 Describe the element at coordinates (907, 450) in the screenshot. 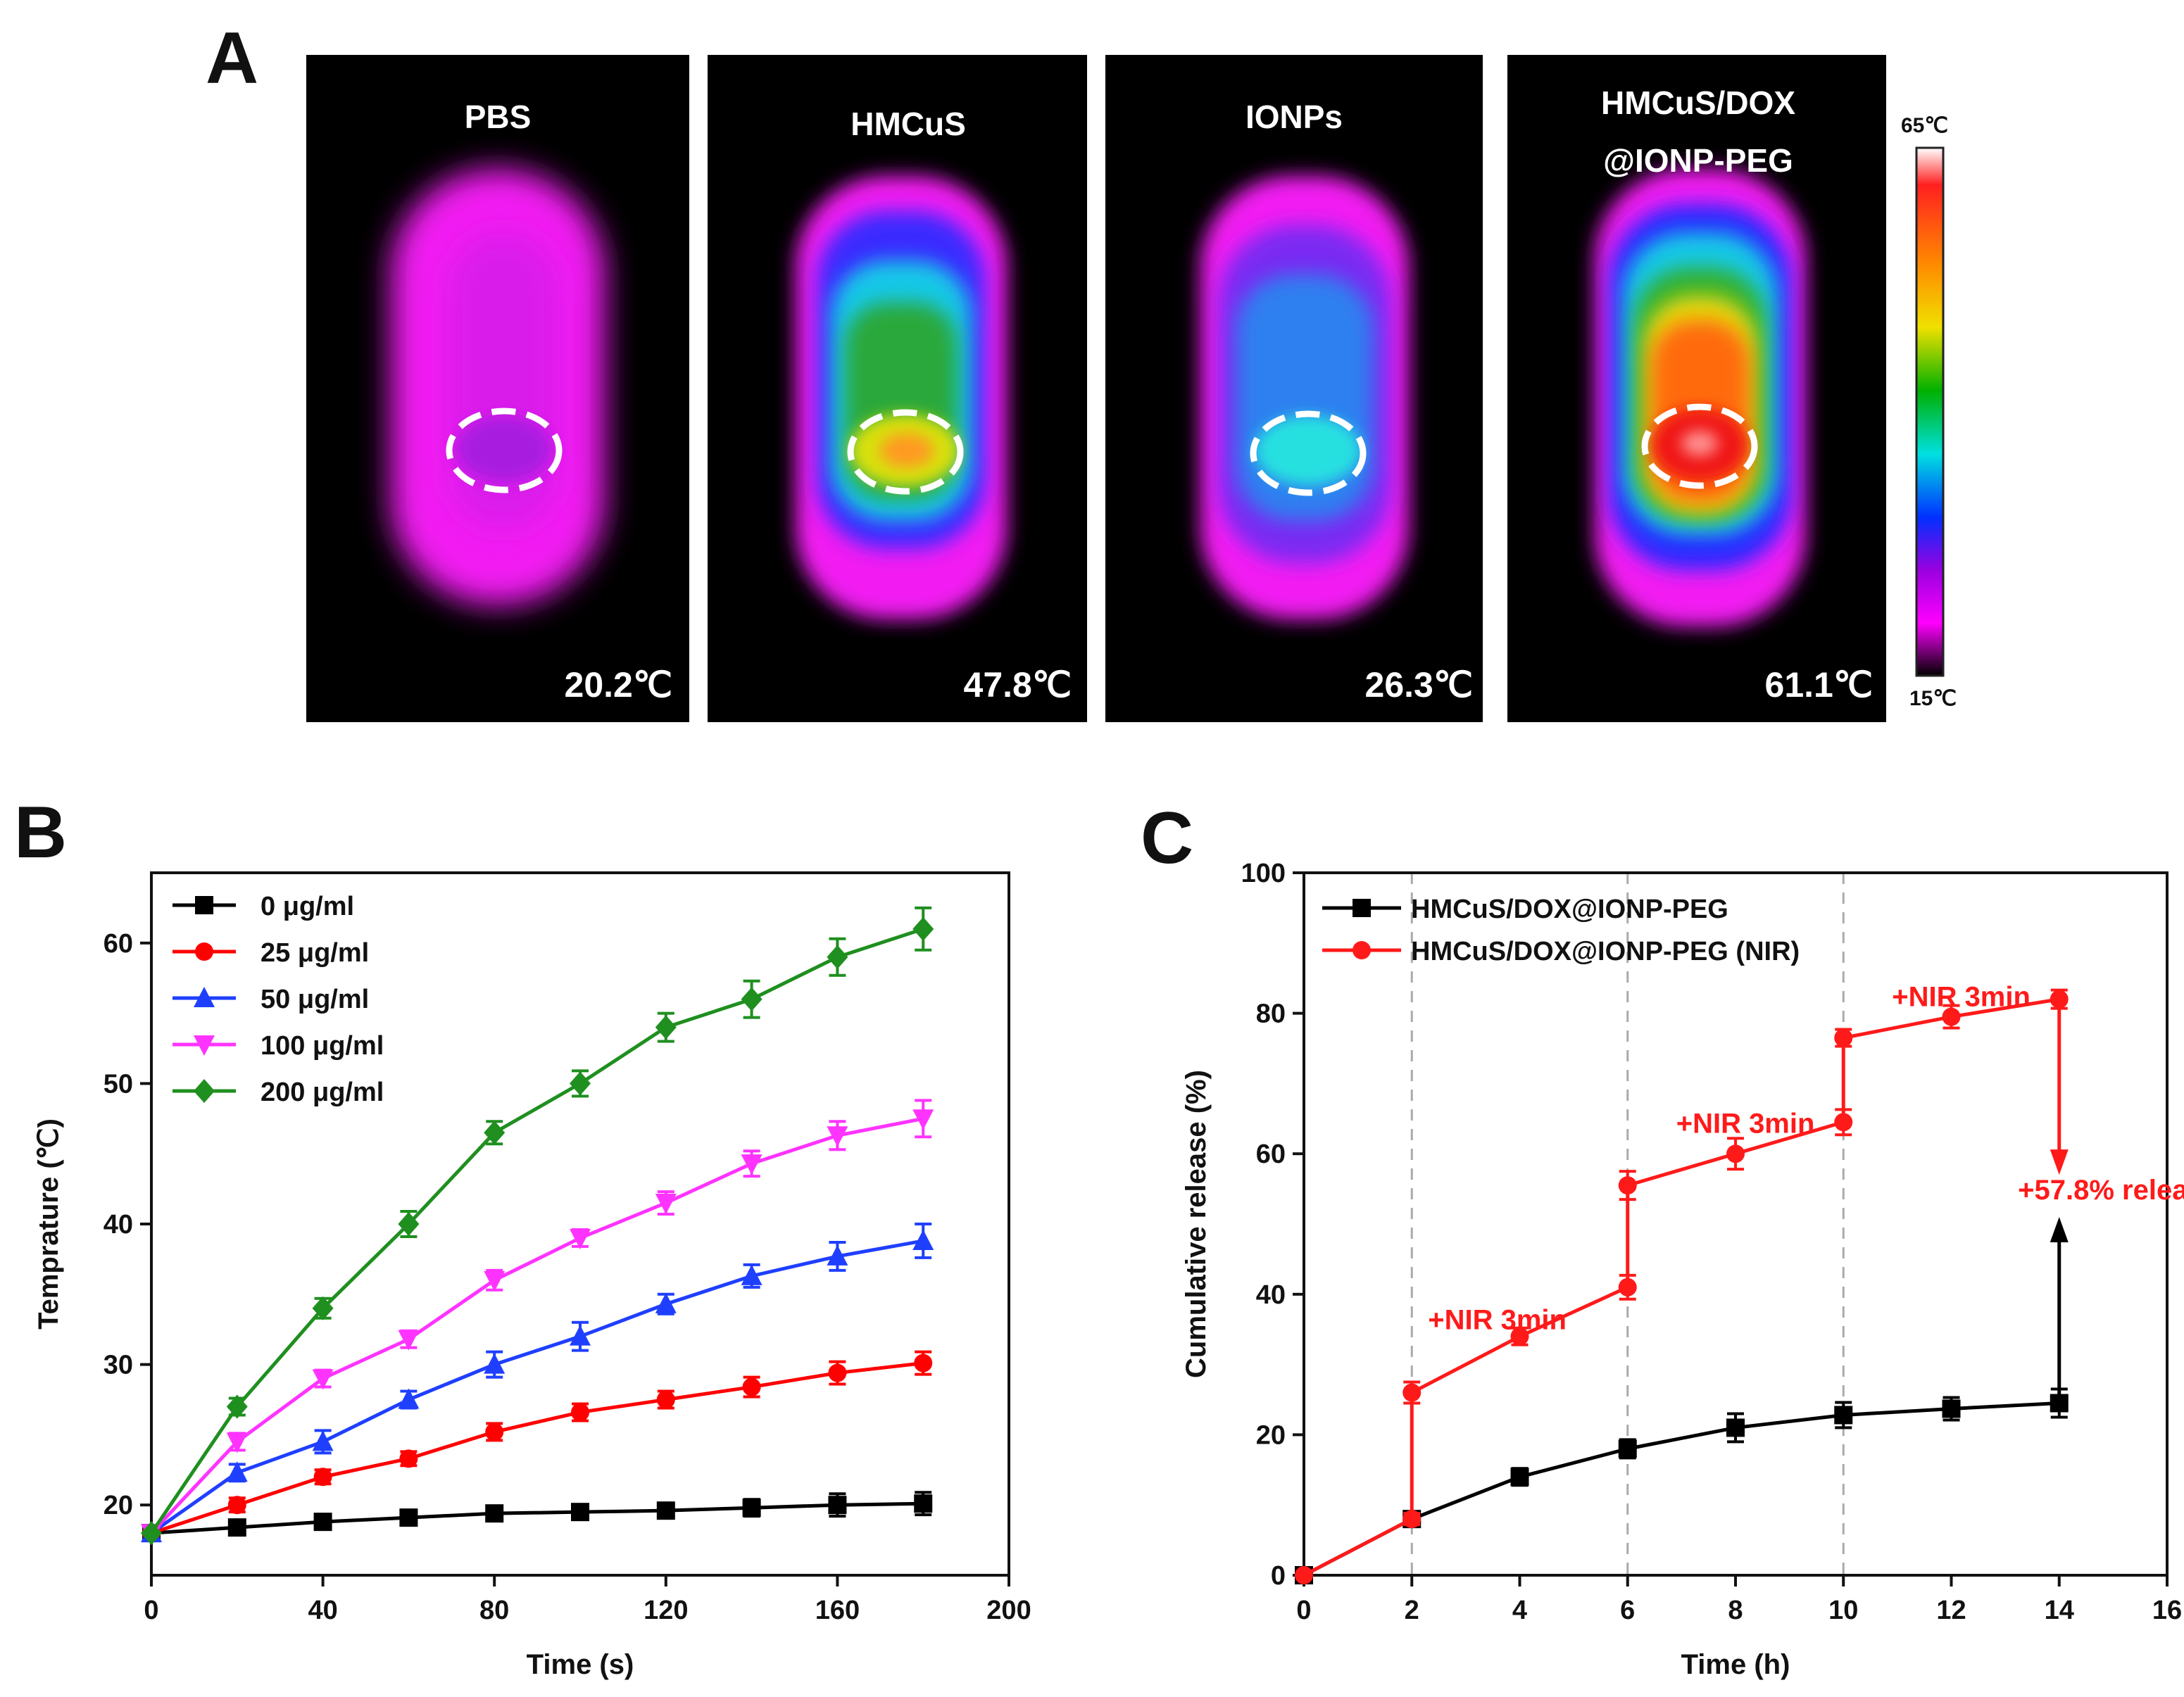

I see `heat-core-orange` at that location.